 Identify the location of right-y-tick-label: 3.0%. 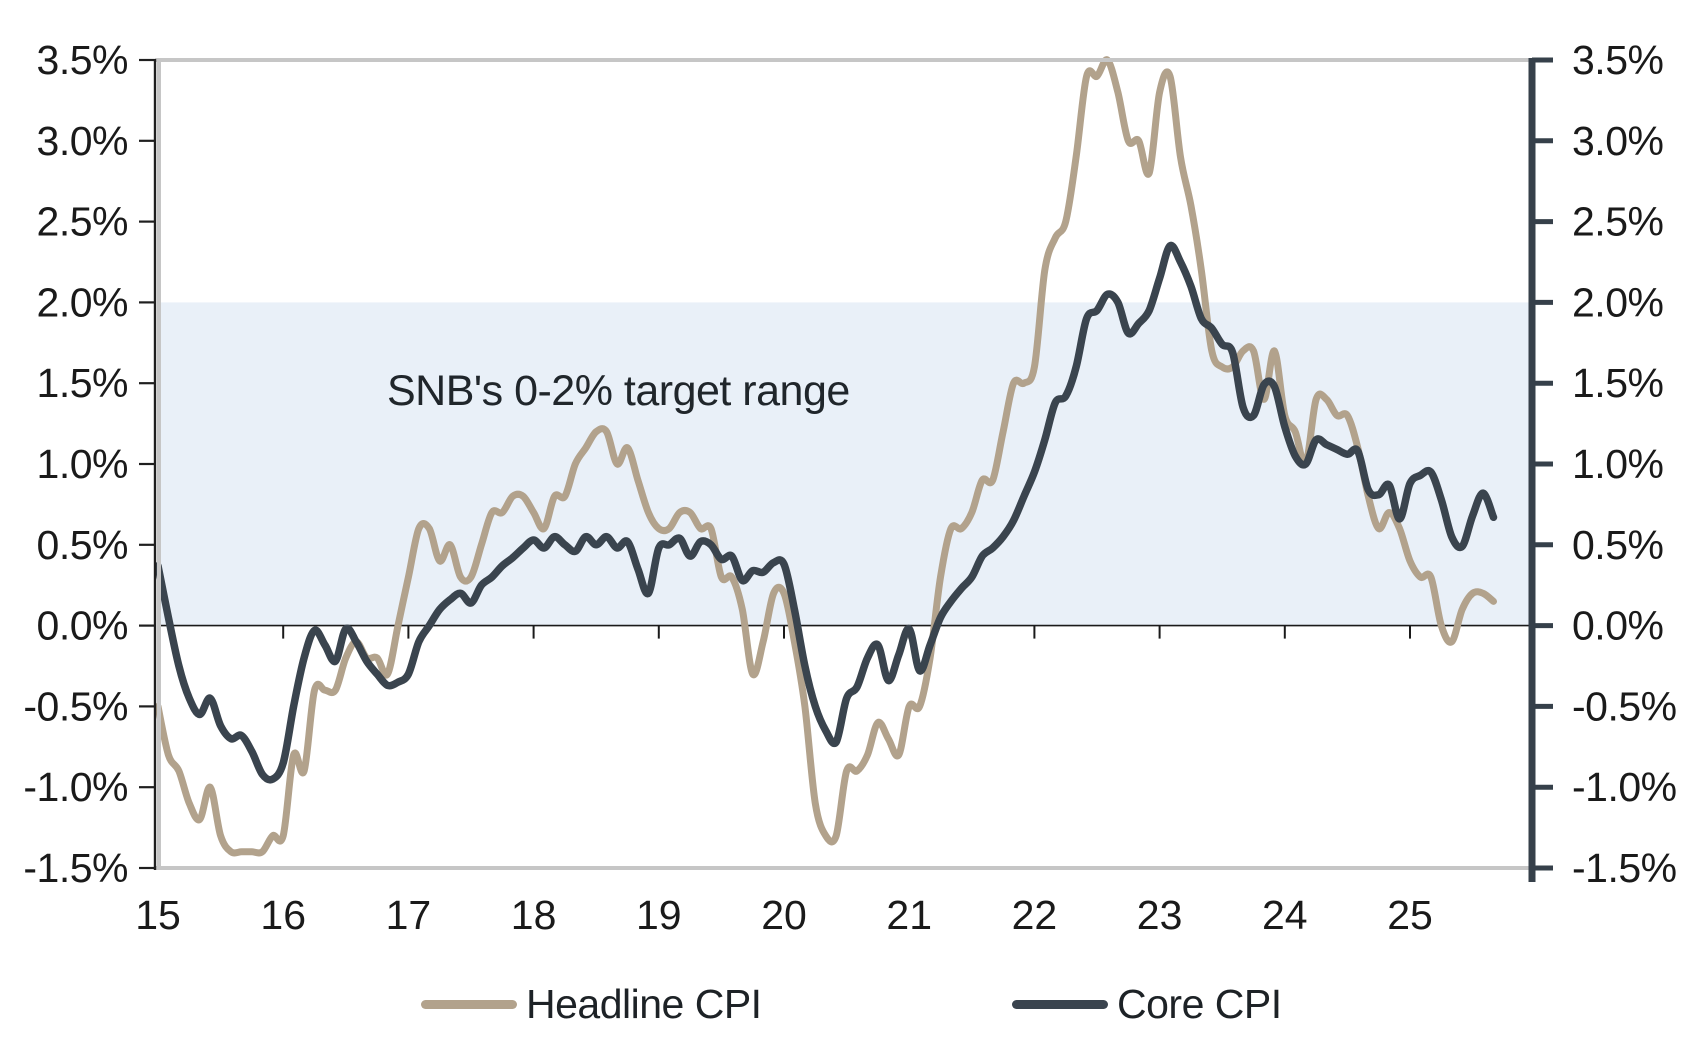
(1617, 141).